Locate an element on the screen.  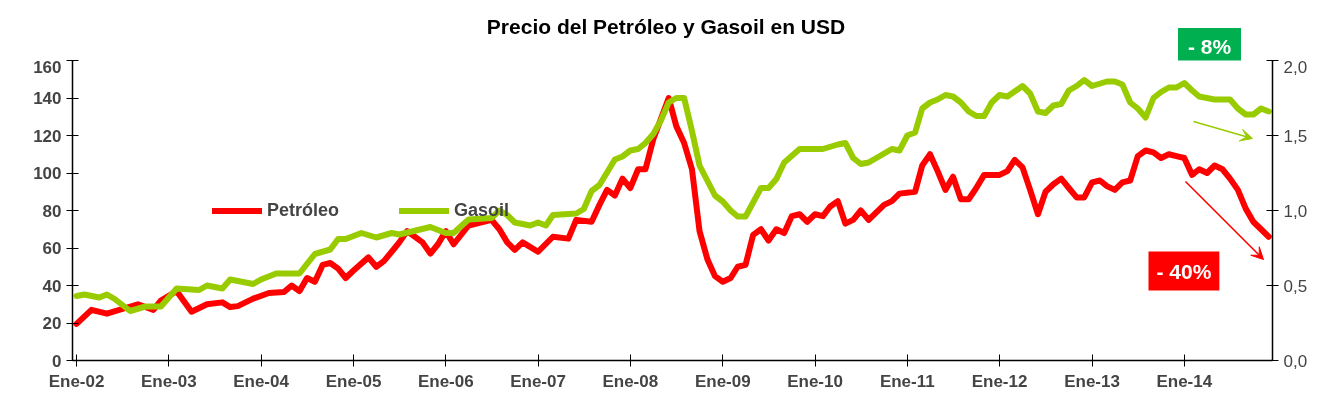
x-tick-label: Ene-06 is located at coordinates (445, 381).